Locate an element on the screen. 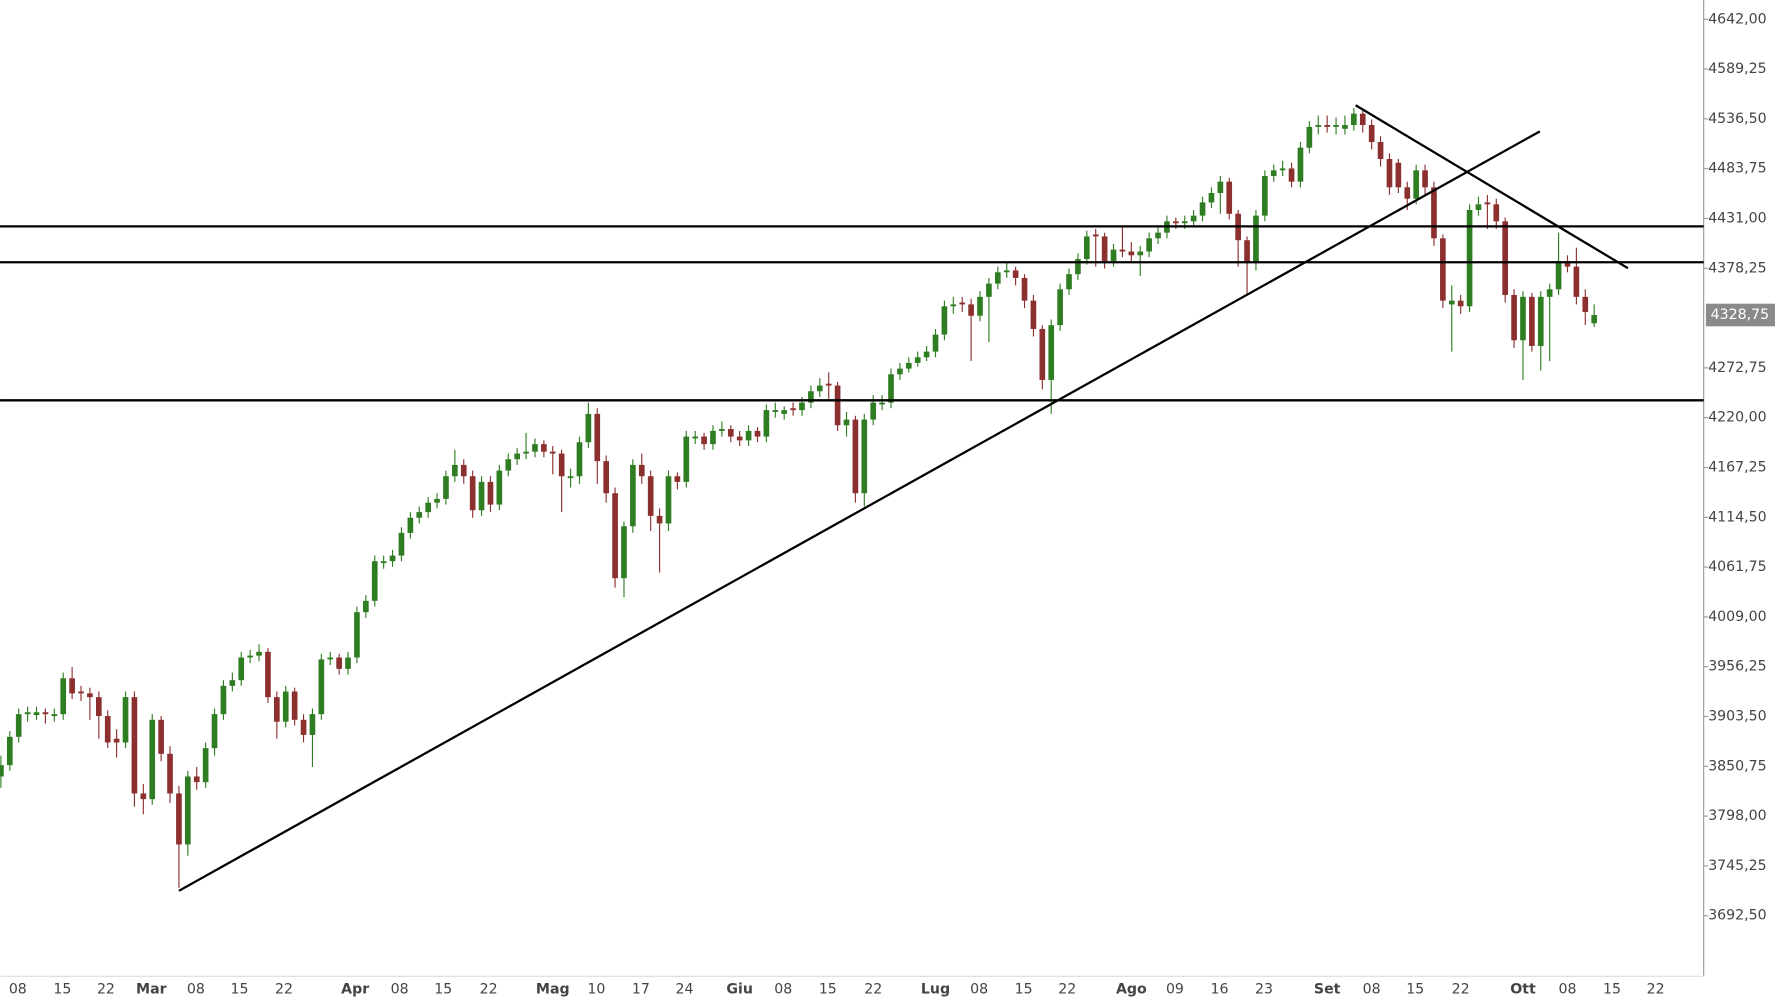 The height and width of the screenshot is (1000, 1775). x-tick-label: 17 is located at coordinates (641, 989).